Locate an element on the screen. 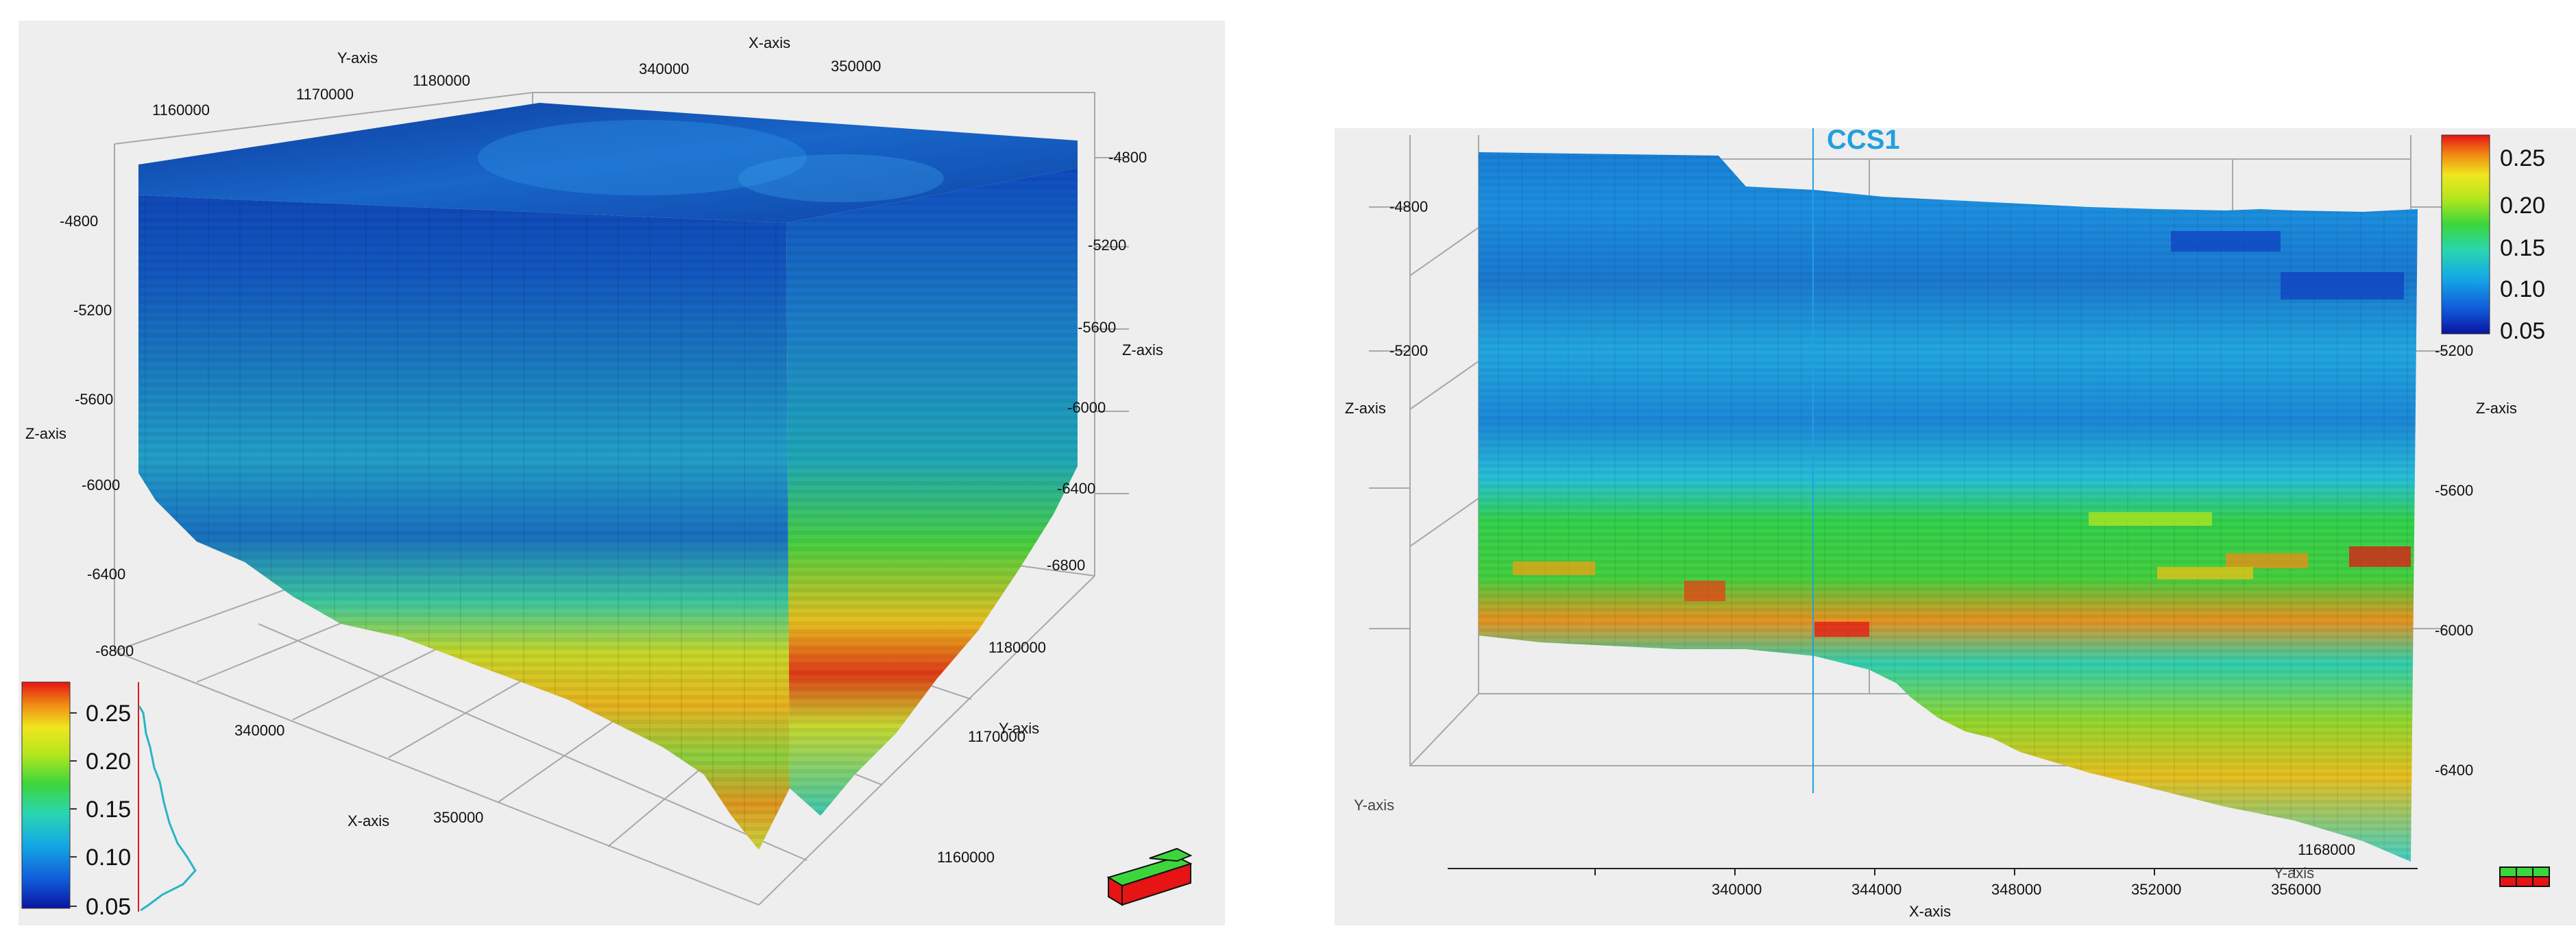 The width and height of the screenshot is (2576, 946). left-z-ticks-left: -4800 -5200 -5600 -6000 -6400 -6800 is located at coordinates (97, 436).